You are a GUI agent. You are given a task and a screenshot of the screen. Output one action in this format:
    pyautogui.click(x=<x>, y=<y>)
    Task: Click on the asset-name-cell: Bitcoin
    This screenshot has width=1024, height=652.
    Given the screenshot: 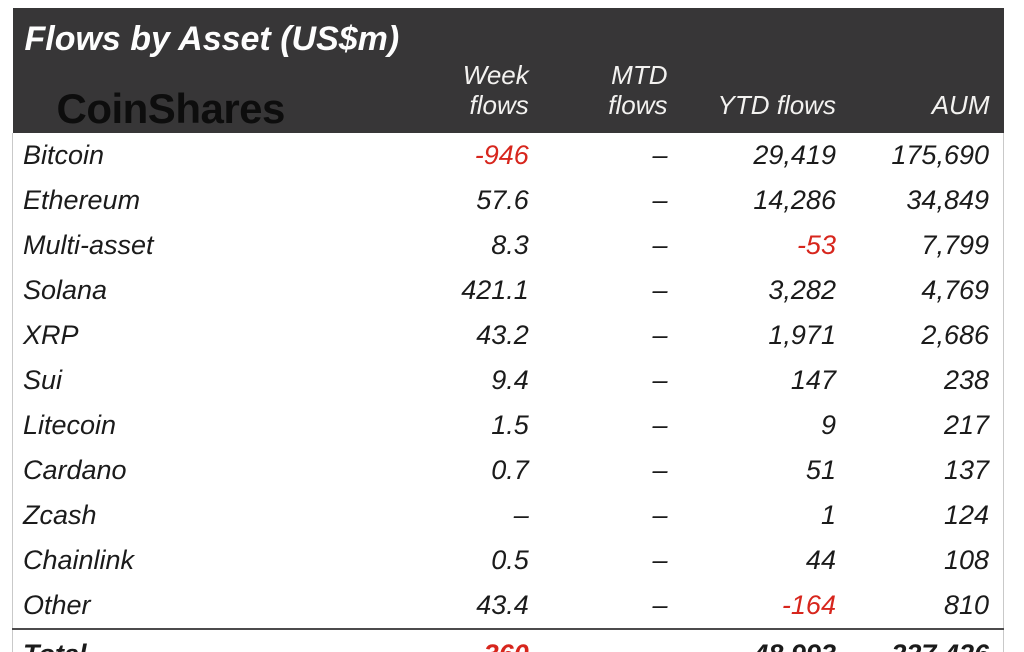 What is the action you would take?
    pyautogui.click(x=210, y=155)
    